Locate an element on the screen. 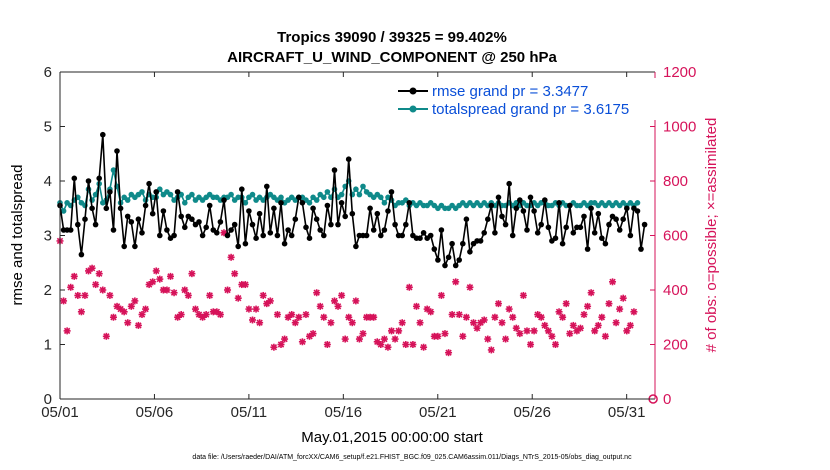  x-tick-label: 05/11 is located at coordinates (249, 412).